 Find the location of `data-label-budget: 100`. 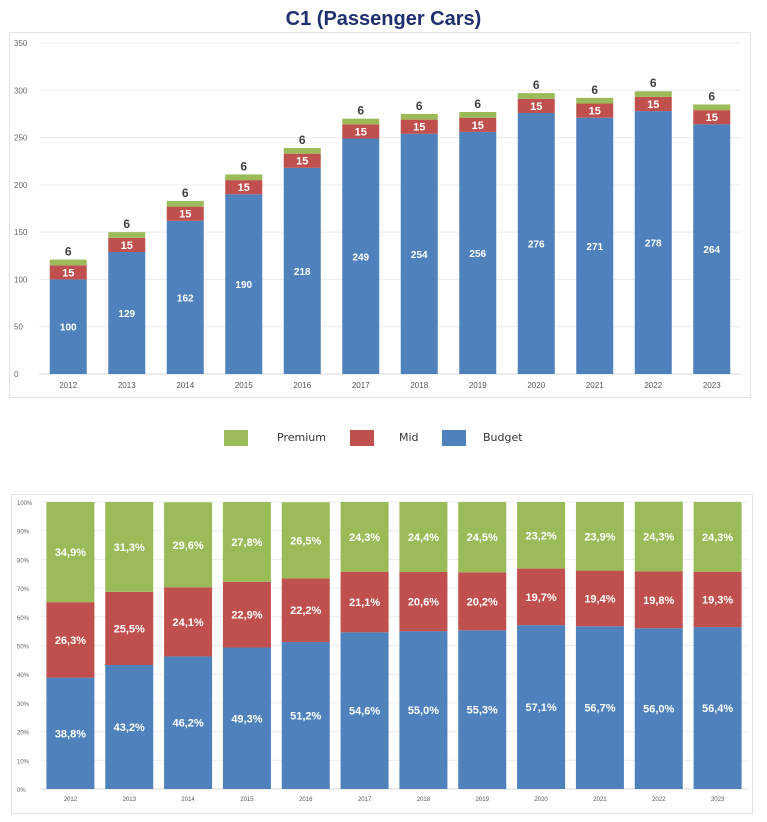

data-label-budget: 100 is located at coordinates (68, 328).